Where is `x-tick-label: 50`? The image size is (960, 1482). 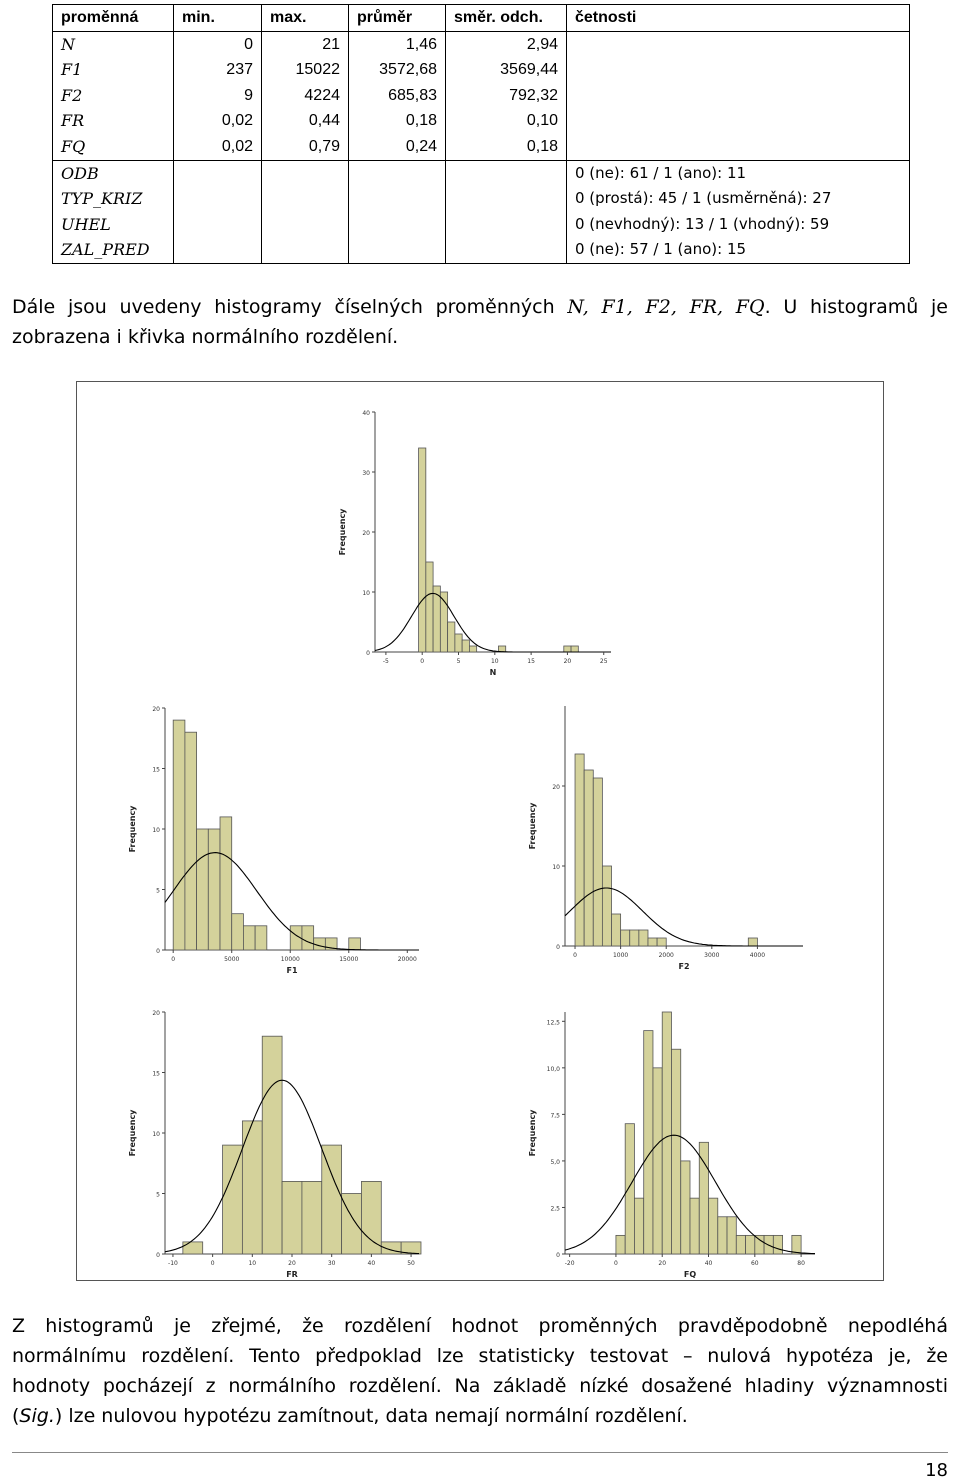 x-tick-label: 50 is located at coordinates (411, 1263).